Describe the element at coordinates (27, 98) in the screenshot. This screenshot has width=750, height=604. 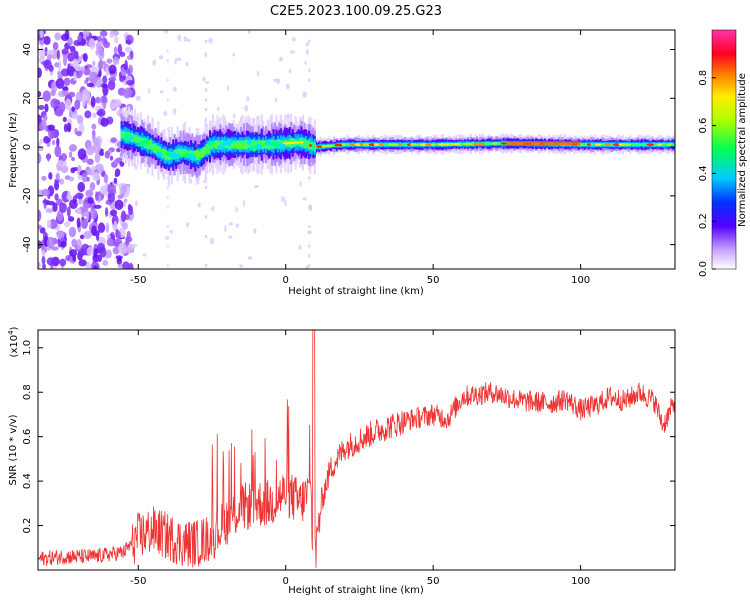
I see `y-tick-label: 20` at that location.